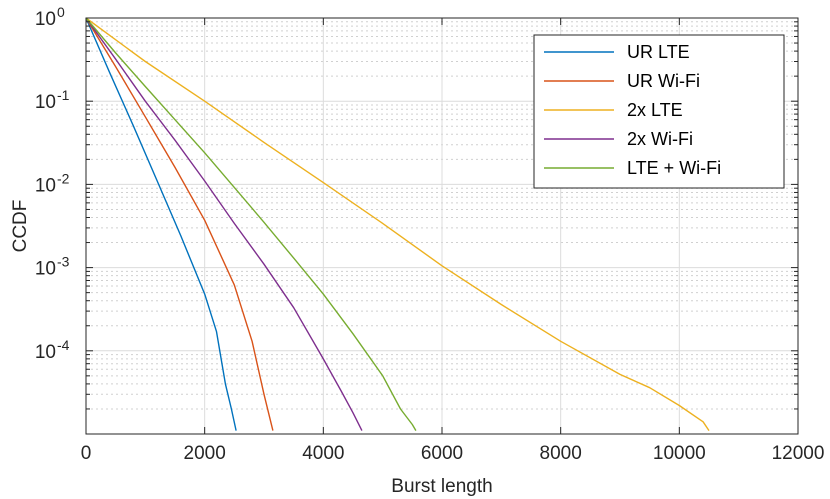 The image size is (830, 499). I want to click on x-tick-label: 0, so click(86, 453).